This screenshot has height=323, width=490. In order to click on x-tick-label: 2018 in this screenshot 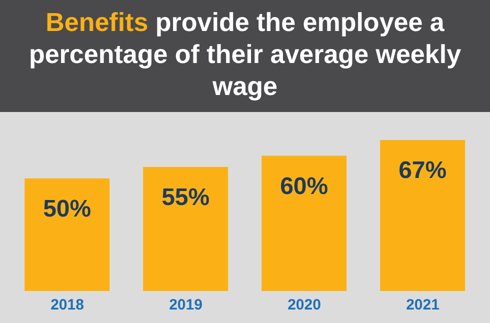, I will do `click(67, 305)`.